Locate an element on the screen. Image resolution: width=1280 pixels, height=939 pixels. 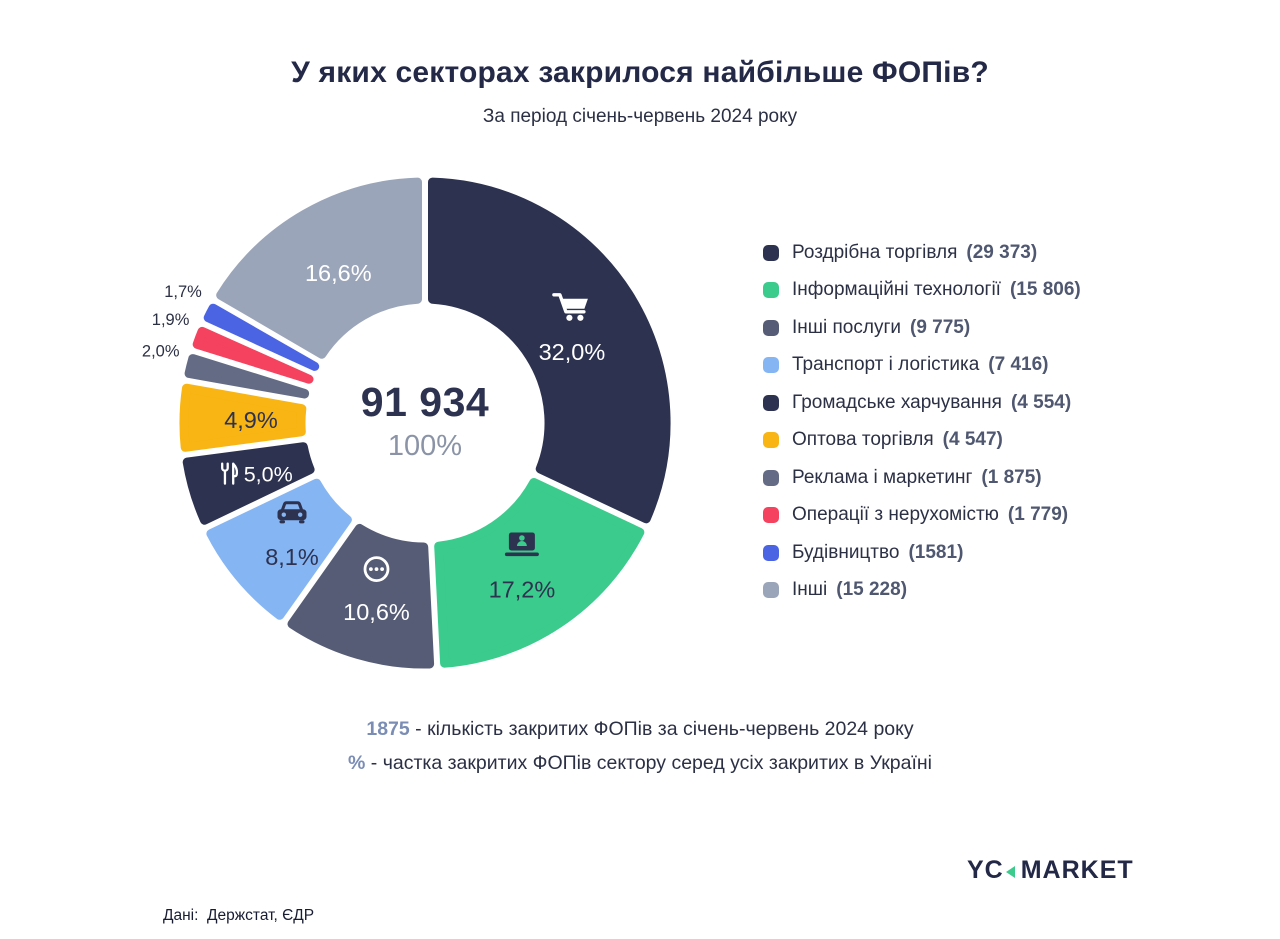
legend-item: Роздрібна торгівля (29 373) is located at coordinates (922, 252).